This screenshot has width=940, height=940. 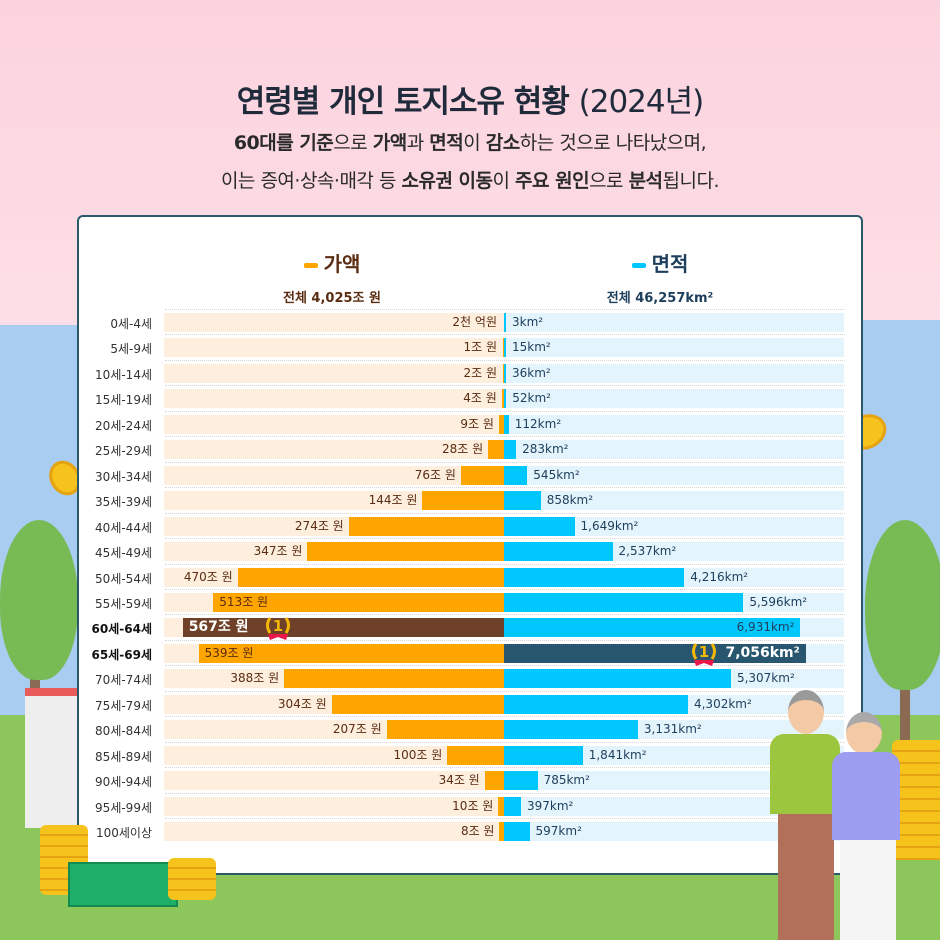 I want to click on row-label: 55세-59세, so click(x=123, y=603).